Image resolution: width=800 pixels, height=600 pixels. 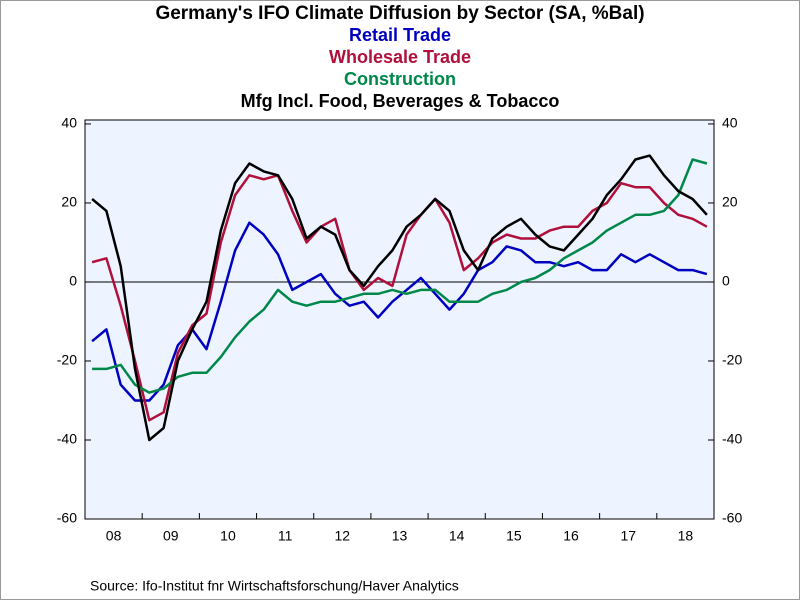 What do you see at coordinates (514, 536) in the screenshot?
I see `x-tick-label: 15` at bounding box center [514, 536].